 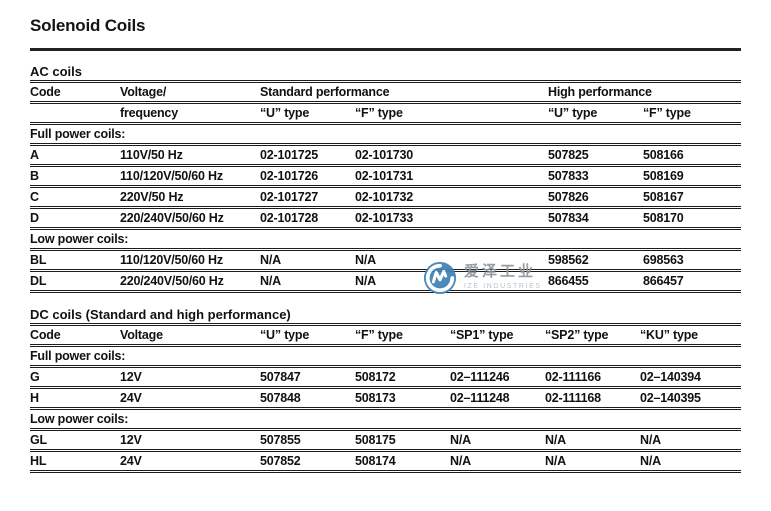 What do you see at coordinates (568, 281) in the screenshot?
I see `cell-high-u: 866455` at bounding box center [568, 281].